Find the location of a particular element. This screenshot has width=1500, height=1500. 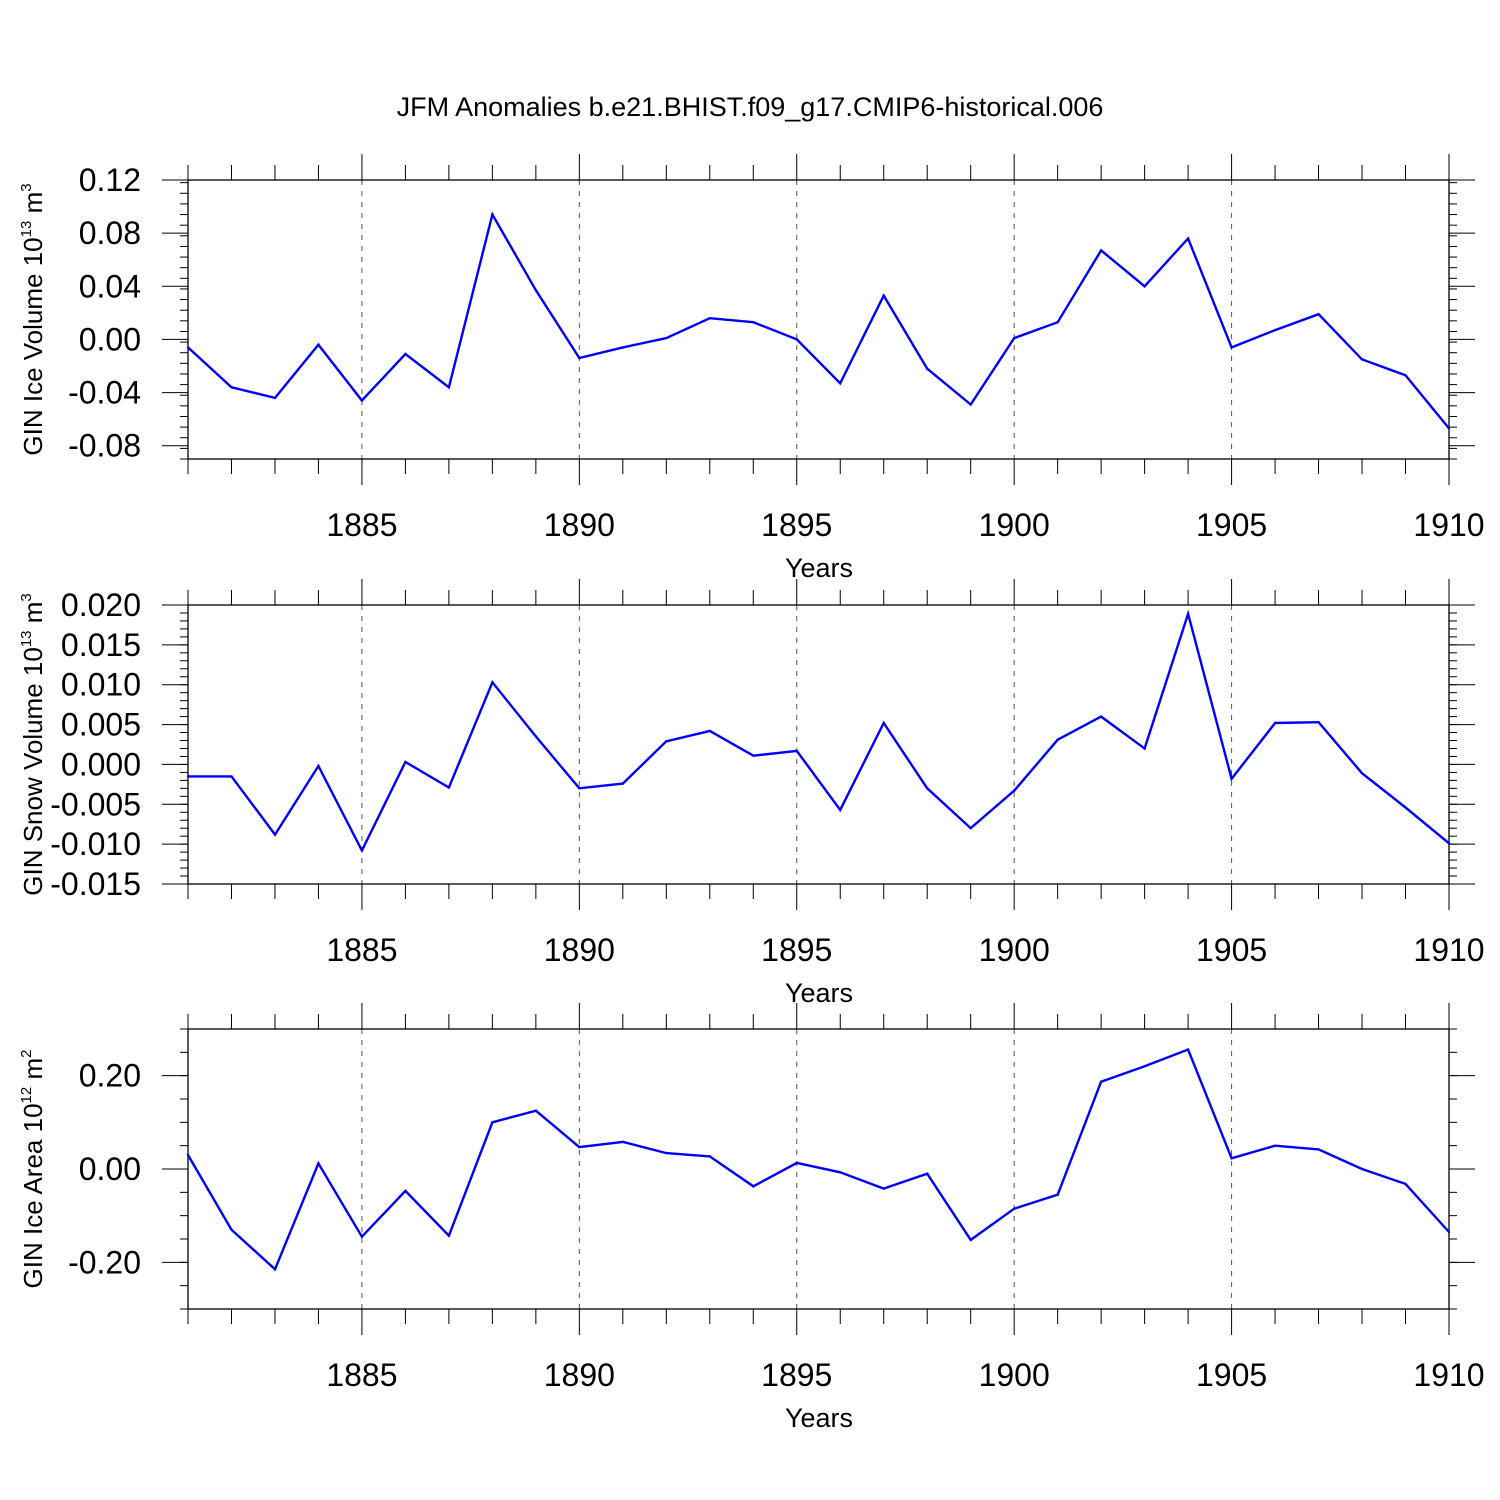

y-tick-label: 0.000 is located at coordinates (101, 764).